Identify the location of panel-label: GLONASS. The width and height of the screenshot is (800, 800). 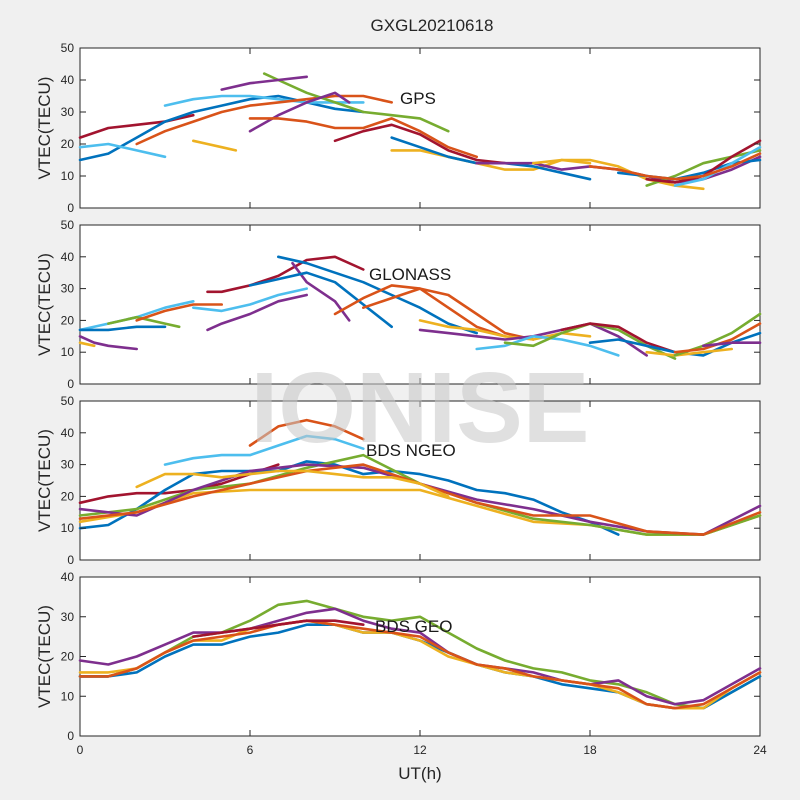
(410, 274).